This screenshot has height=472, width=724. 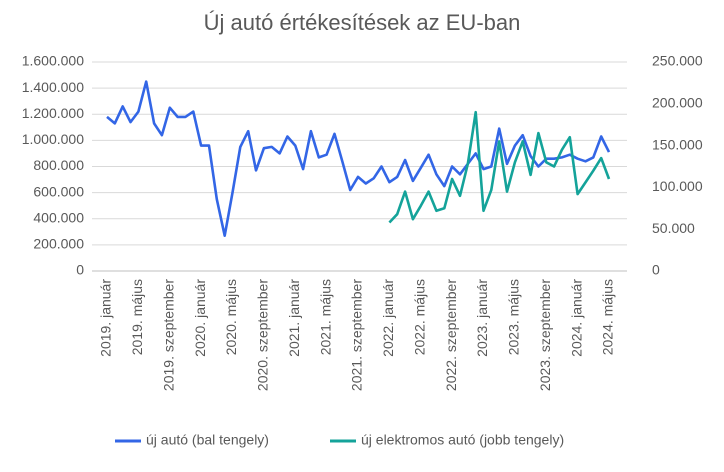 What do you see at coordinates (545, 335) in the screenshot?
I see `x-tick-label: 2023. szeptember` at bounding box center [545, 335].